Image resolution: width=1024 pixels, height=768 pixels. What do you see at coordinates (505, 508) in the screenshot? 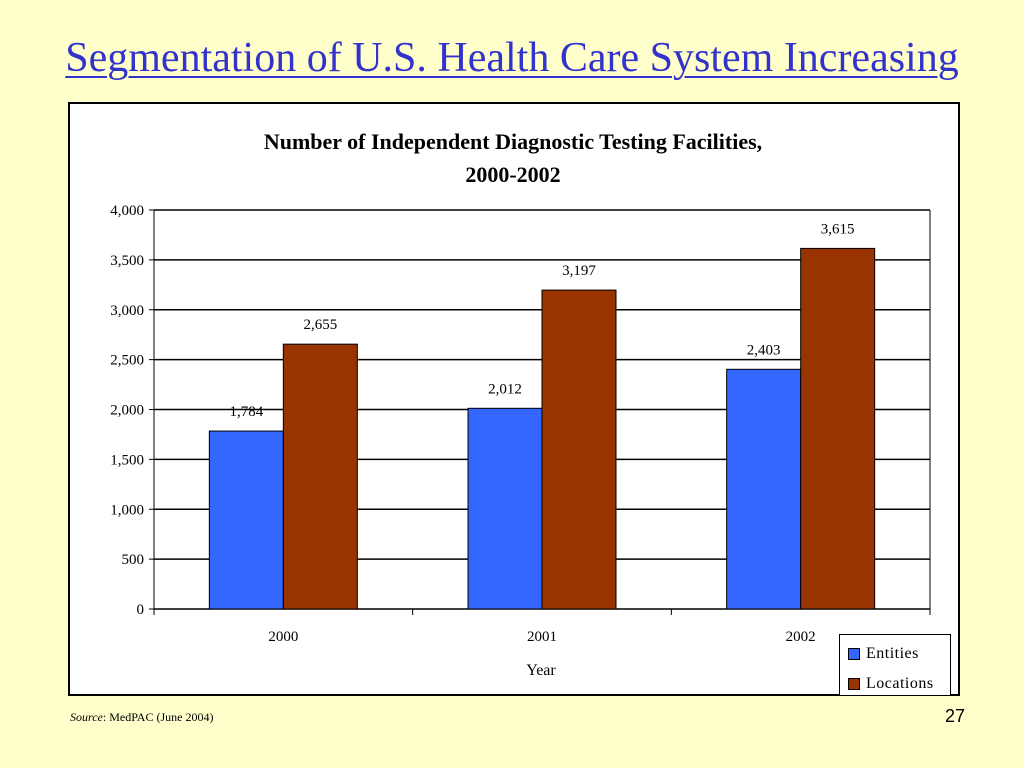
I see `bar-entities-2001` at bounding box center [505, 508].